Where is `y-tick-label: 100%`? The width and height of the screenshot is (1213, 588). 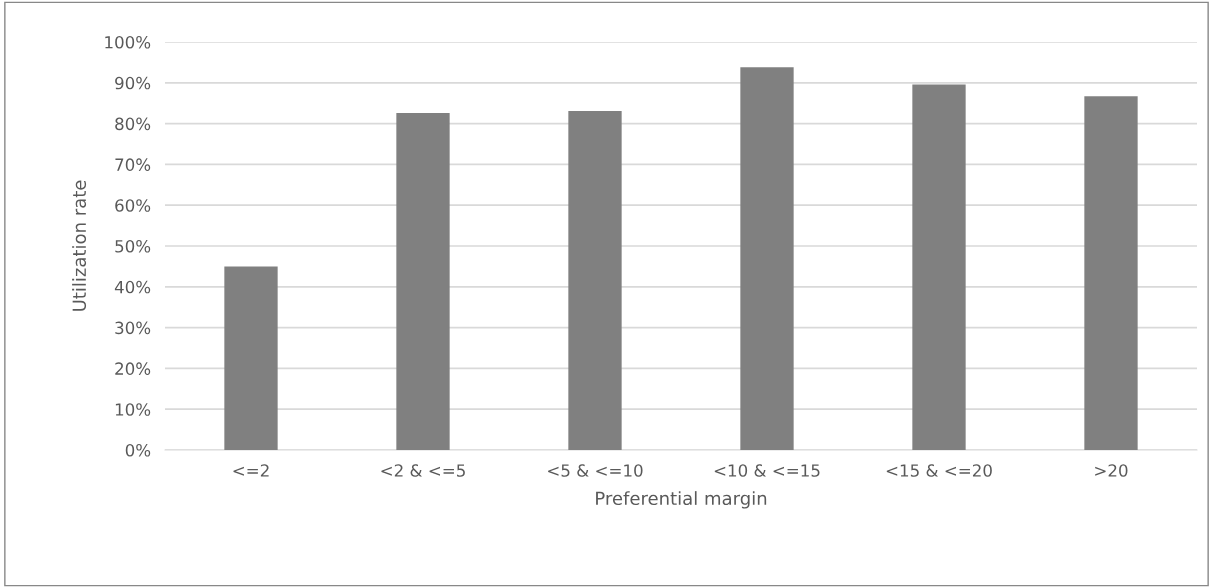 y-tick-label: 100% is located at coordinates (128, 42).